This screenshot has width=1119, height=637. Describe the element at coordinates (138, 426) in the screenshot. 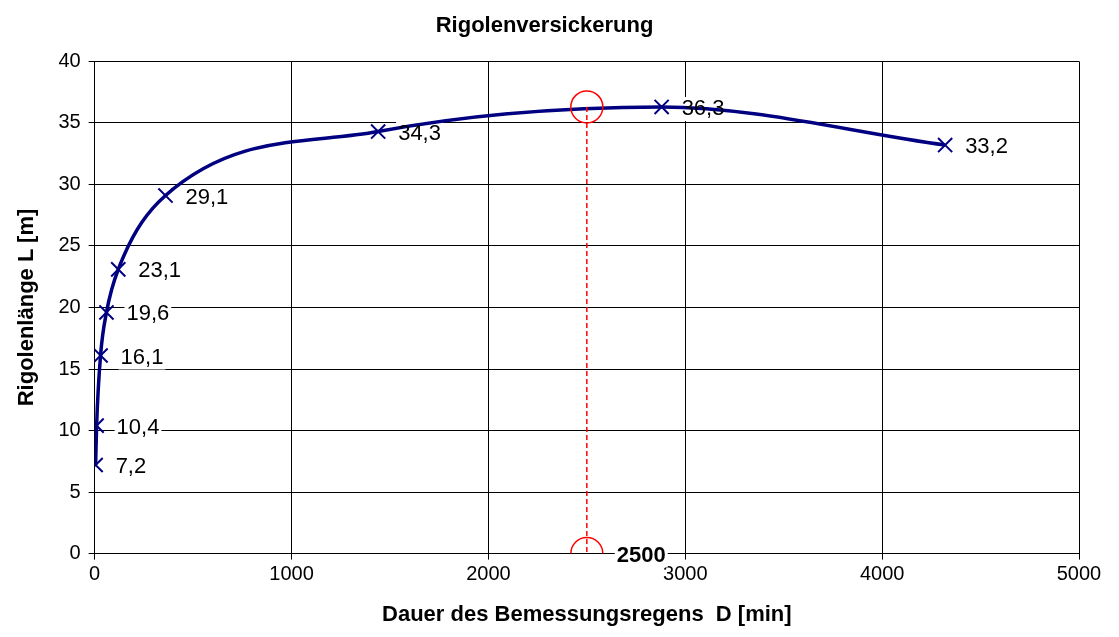

I see `data-label: 10,4` at that location.